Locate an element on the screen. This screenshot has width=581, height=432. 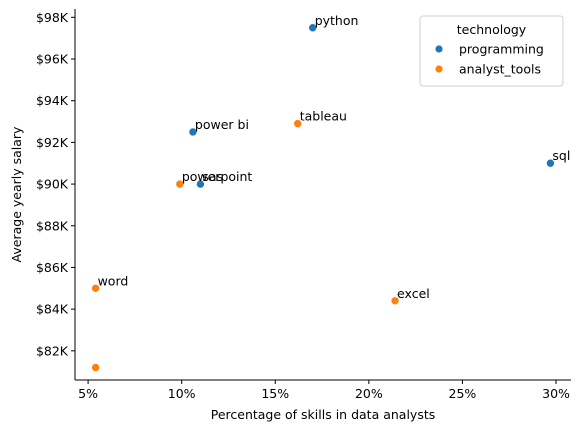
point-label-tableau: tableau is located at coordinates (323, 116).